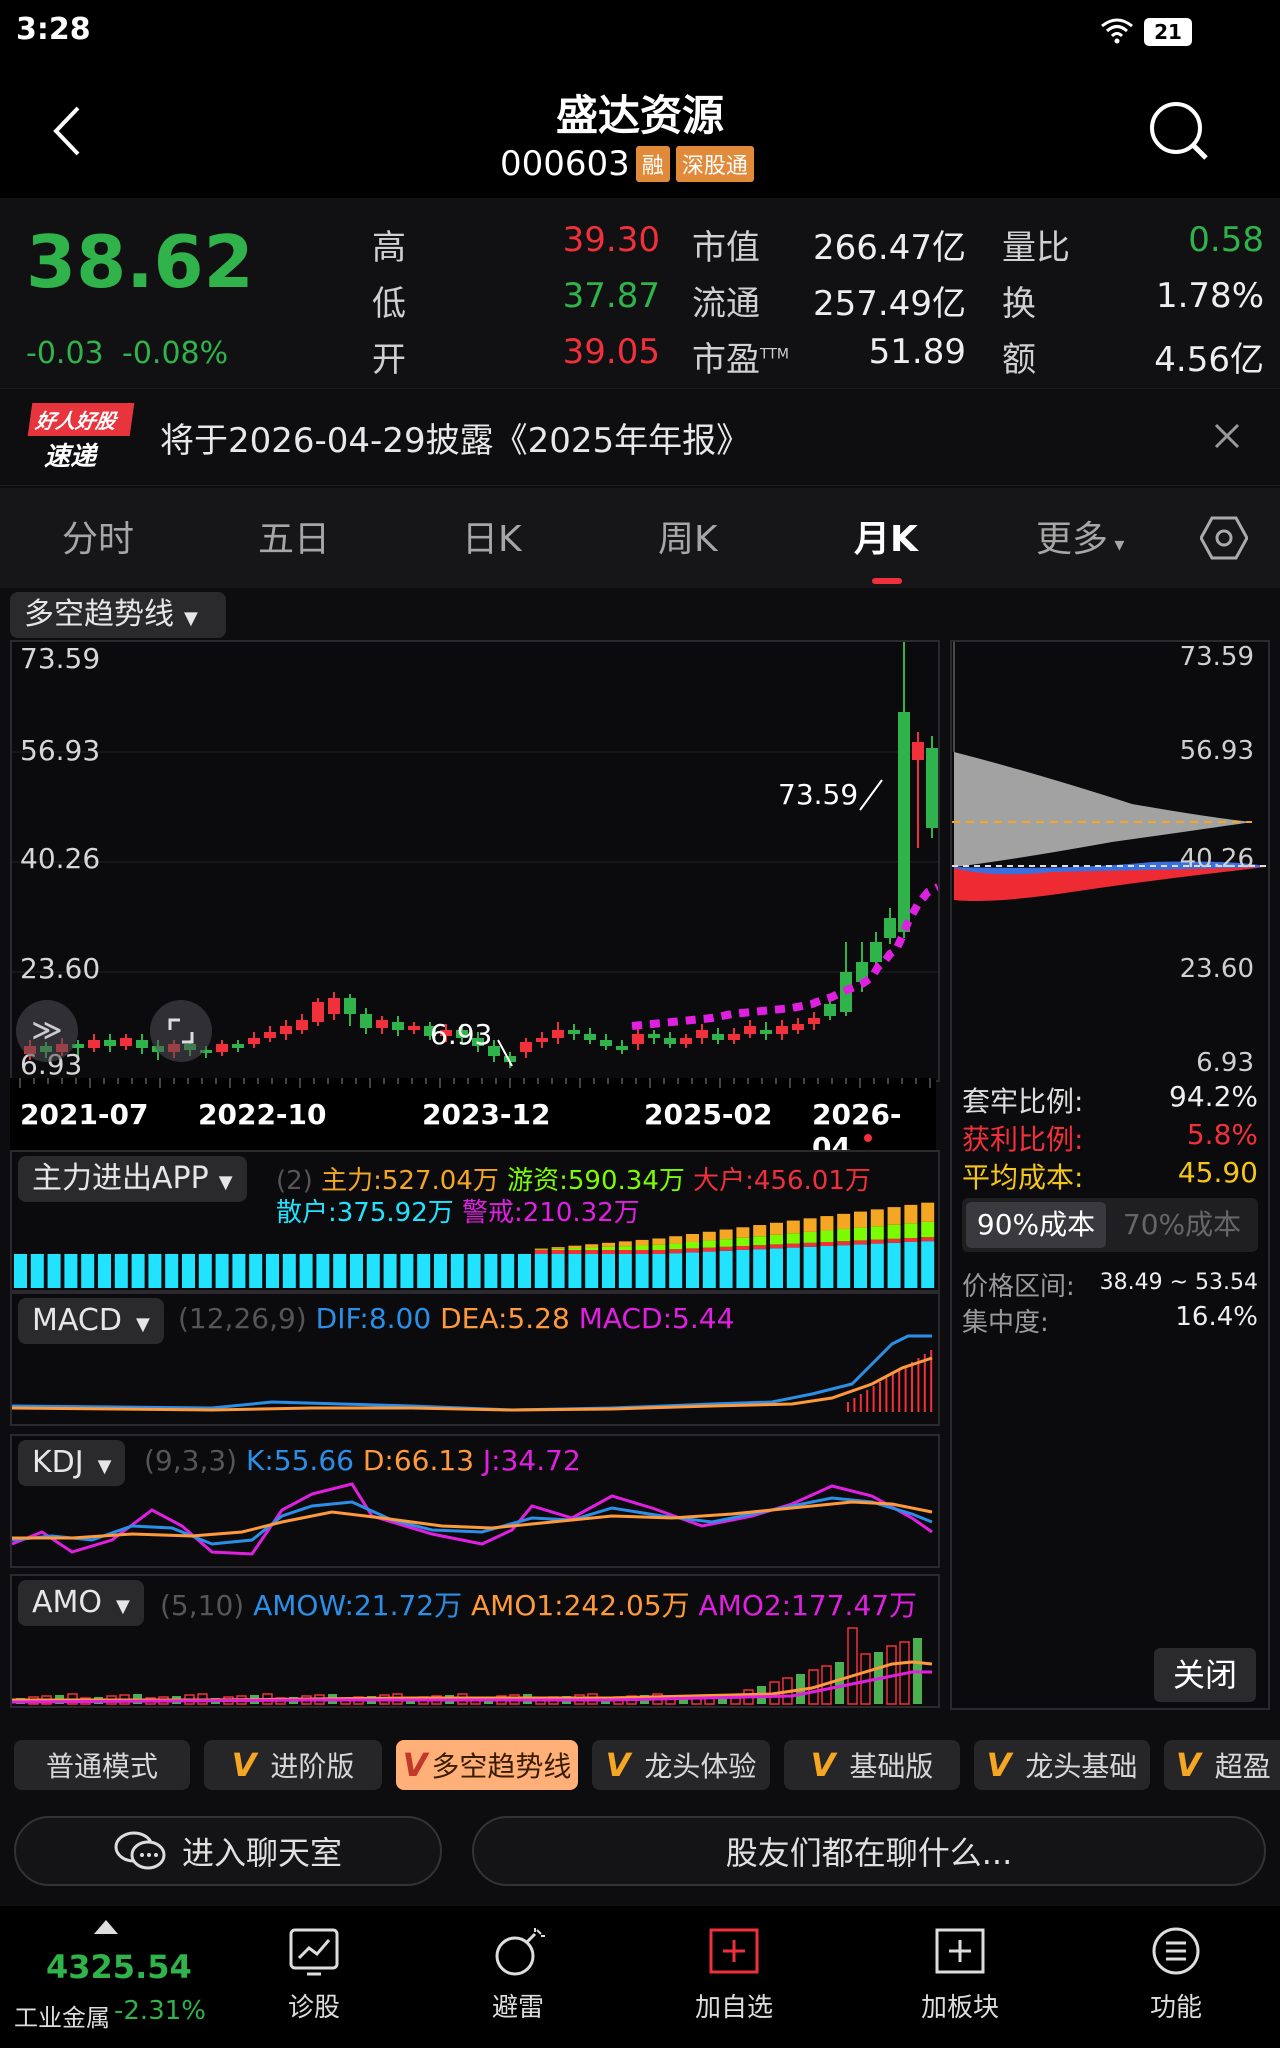  I want to click on chip-y-label: 73.59, so click(1216, 657).